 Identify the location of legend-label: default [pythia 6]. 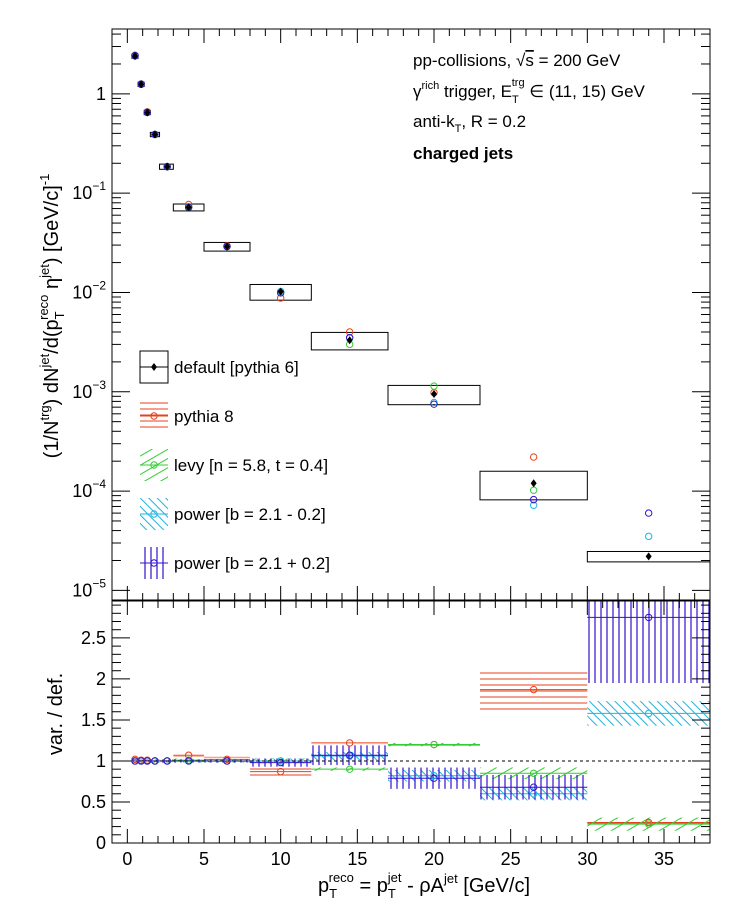
(236, 367).